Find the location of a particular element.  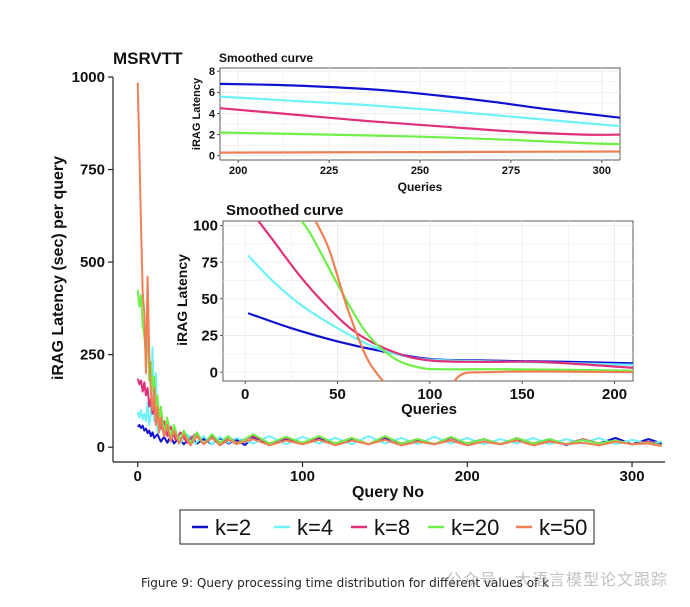

legend-entry-k=50: k=50 is located at coordinates (551, 527).